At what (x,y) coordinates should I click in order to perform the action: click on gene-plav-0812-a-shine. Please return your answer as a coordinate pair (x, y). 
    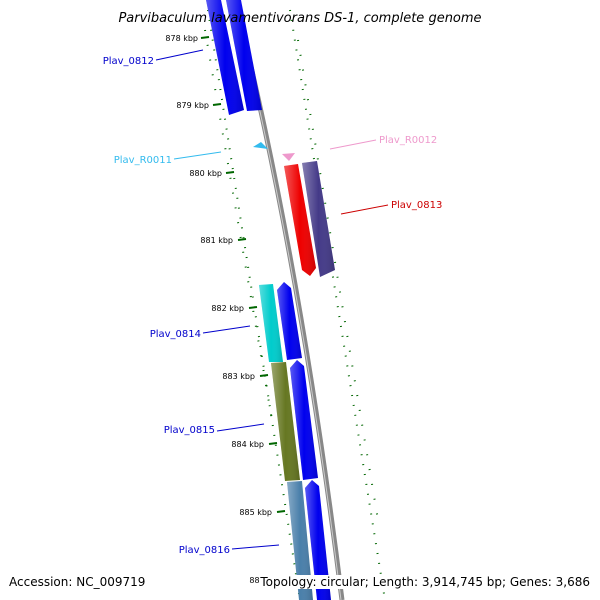
    Looking at the image, I should click on (225, 57).